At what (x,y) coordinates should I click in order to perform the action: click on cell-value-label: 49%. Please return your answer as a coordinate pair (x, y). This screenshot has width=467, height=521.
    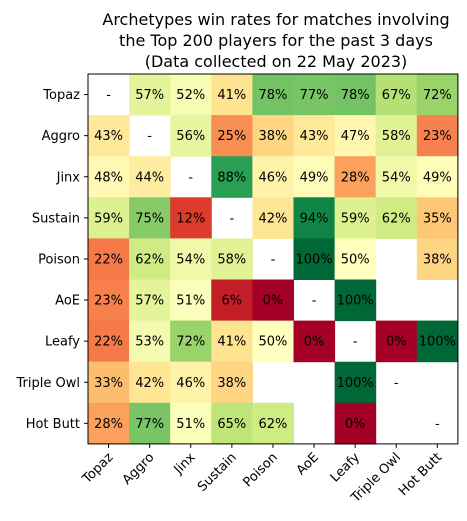
    Looking at the image, I should click on (314, 177).